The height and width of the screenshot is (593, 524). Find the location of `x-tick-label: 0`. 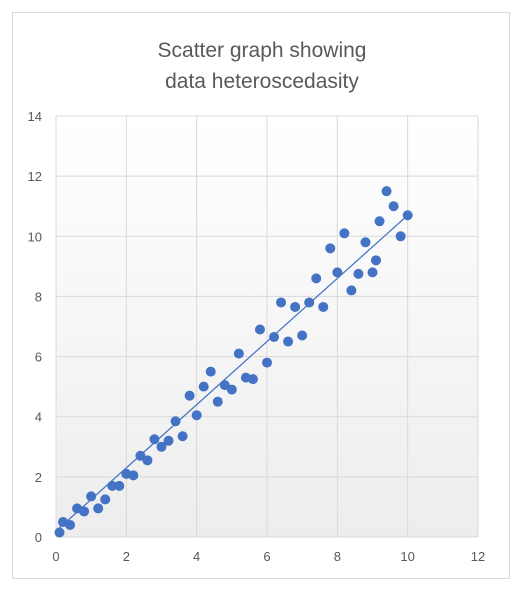

x-tick-label: 0 is located at coordinates (55, 556).